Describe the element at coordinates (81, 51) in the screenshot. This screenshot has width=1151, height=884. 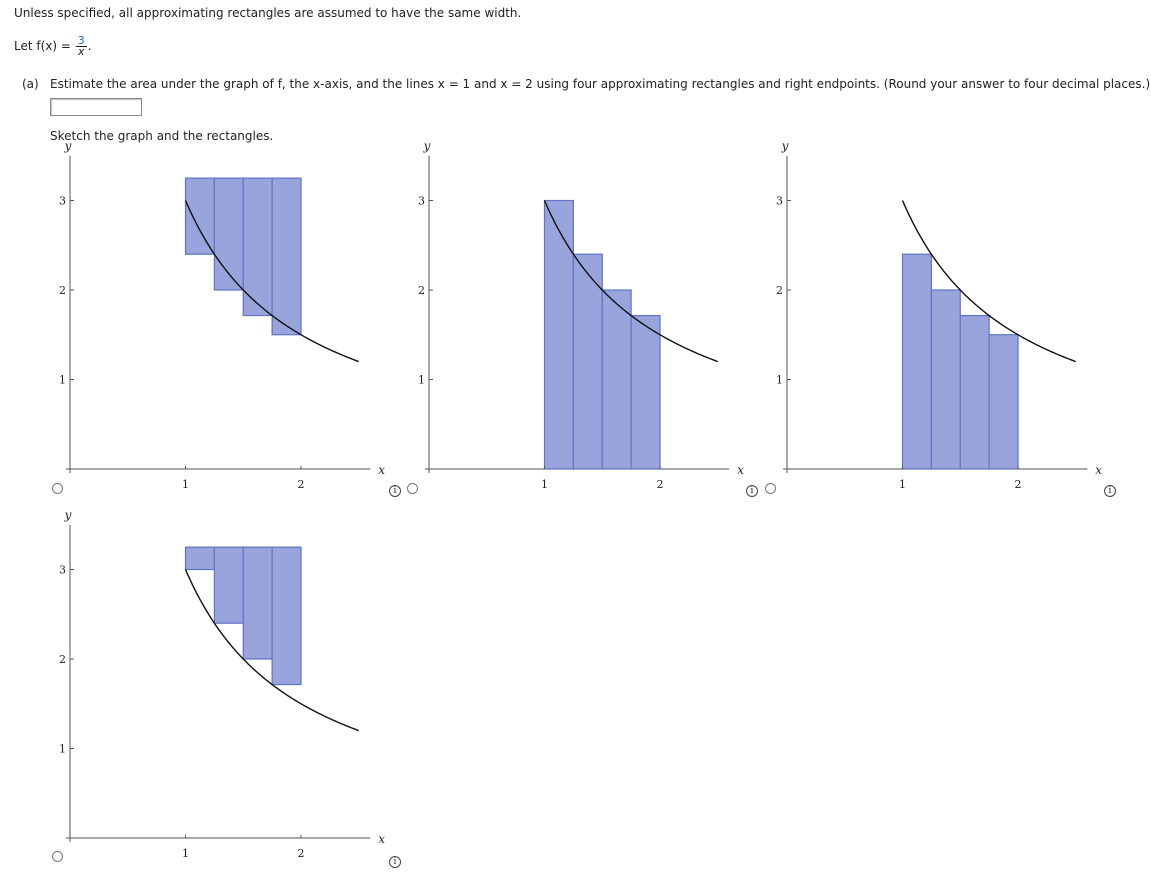
I see `fraction-denominator: x` at that location.